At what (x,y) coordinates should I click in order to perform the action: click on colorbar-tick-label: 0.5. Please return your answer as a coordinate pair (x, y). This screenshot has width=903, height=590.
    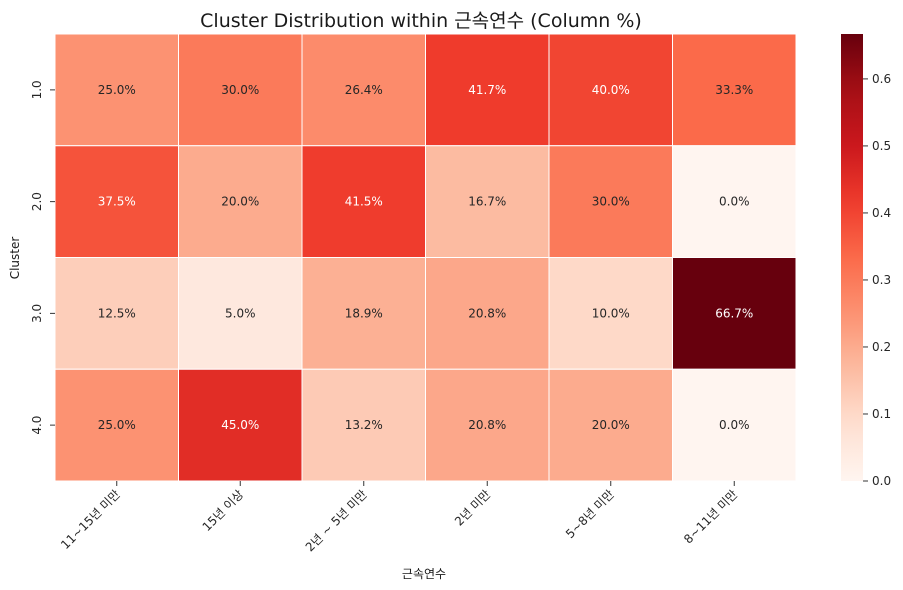
    Looking at the image, I should click on (881, 146).